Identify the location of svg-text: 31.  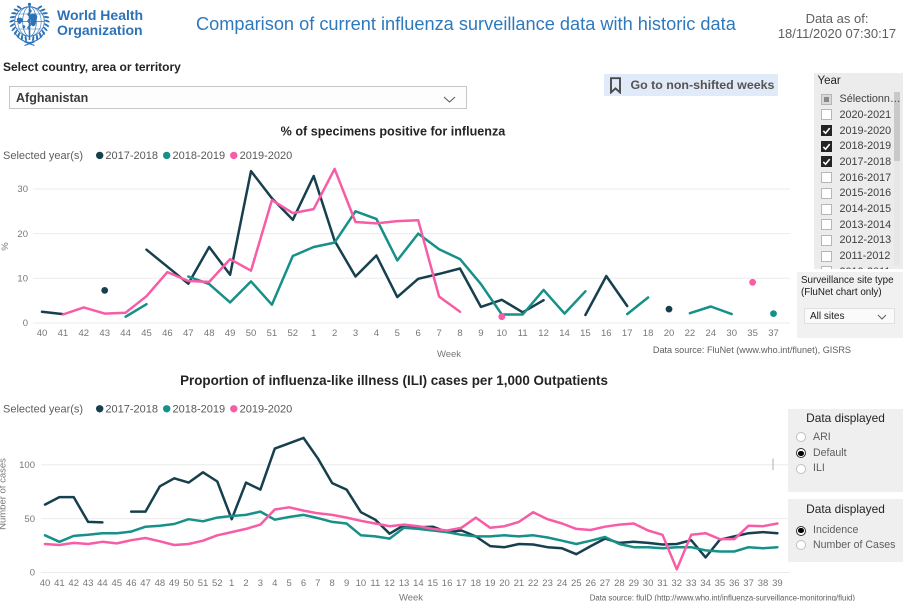
(662, 583).